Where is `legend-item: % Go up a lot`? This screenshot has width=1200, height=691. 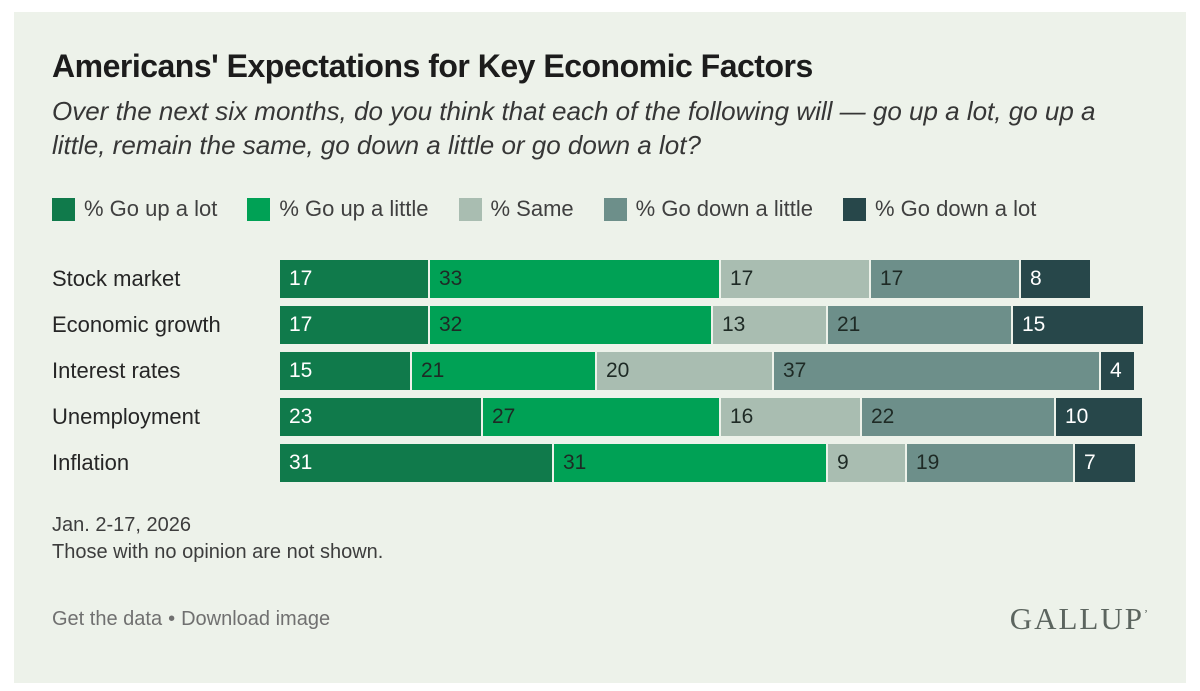 legend-item: % Go up a lot is located at coordinates (134, 209).